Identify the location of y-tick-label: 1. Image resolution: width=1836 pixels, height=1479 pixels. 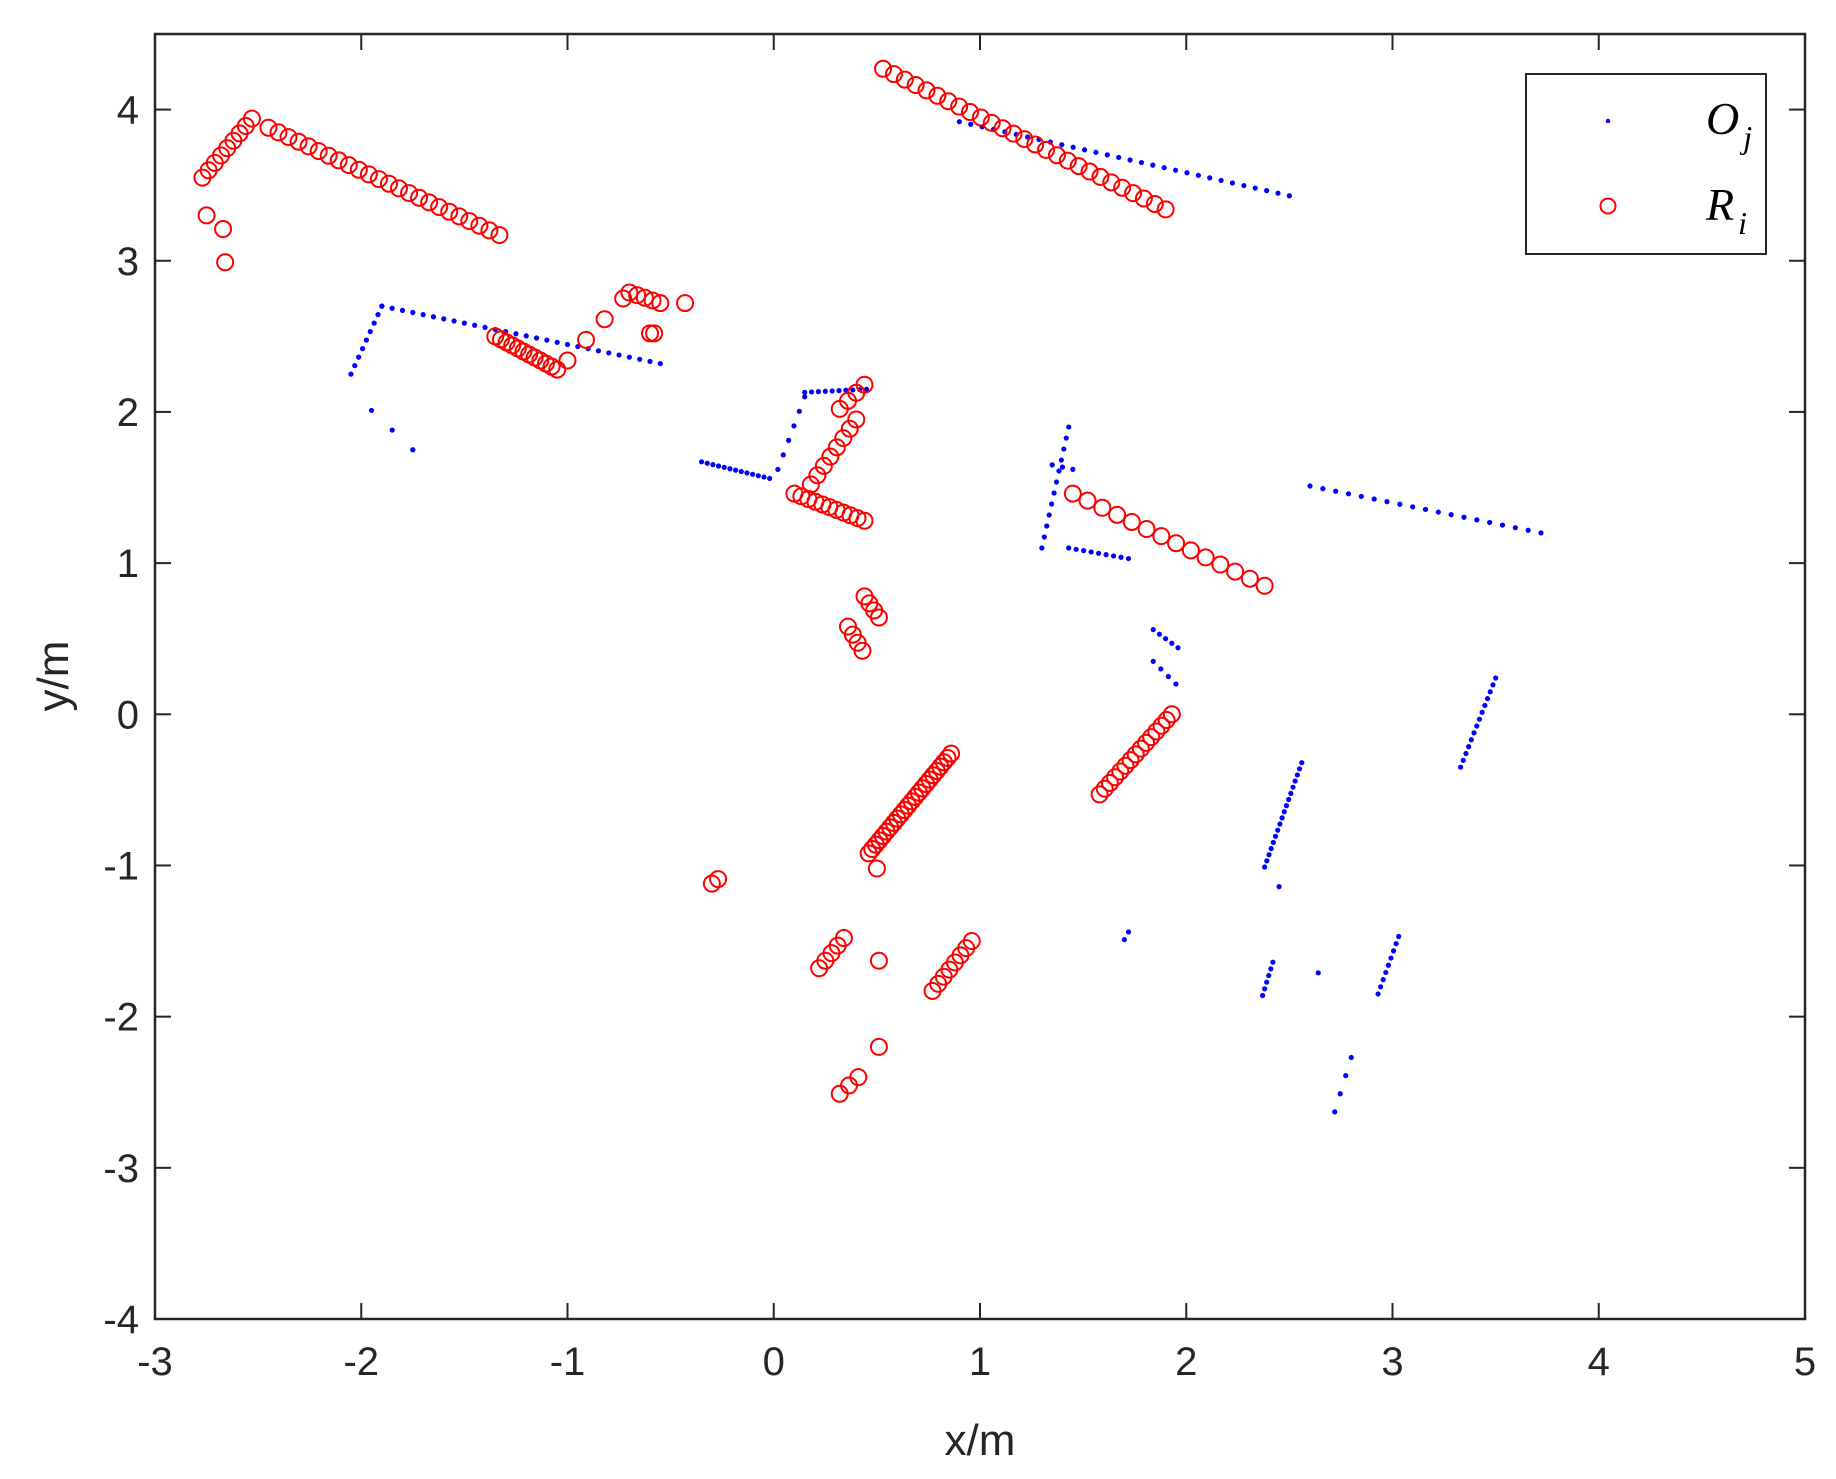
(128, 564).